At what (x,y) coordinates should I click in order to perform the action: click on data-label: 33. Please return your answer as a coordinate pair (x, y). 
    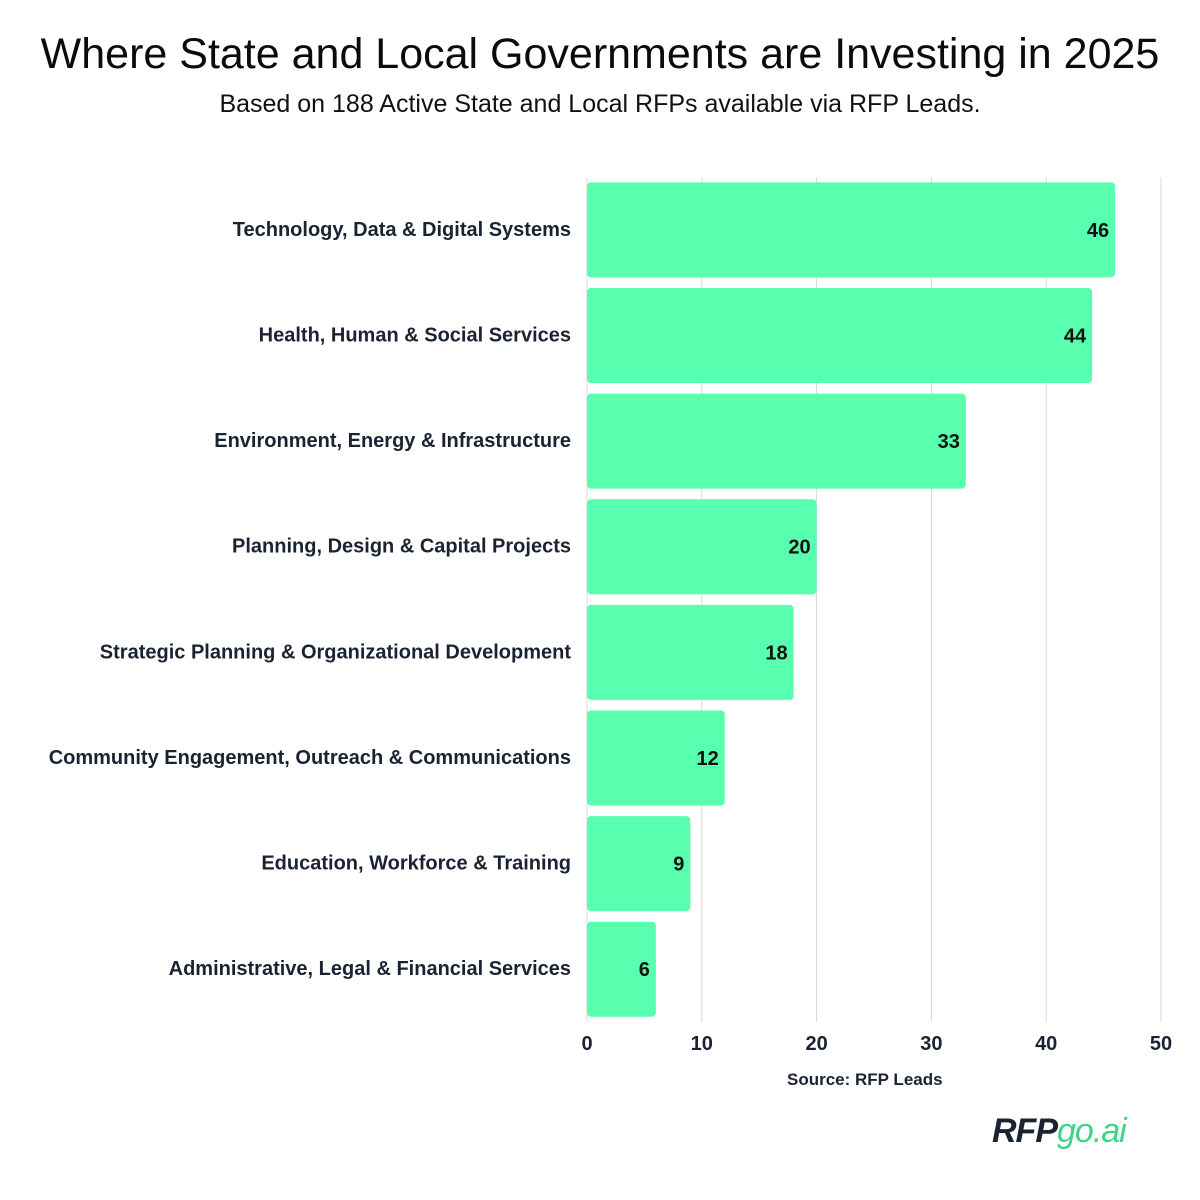
    Looking at the image, I should click on (949, 442).